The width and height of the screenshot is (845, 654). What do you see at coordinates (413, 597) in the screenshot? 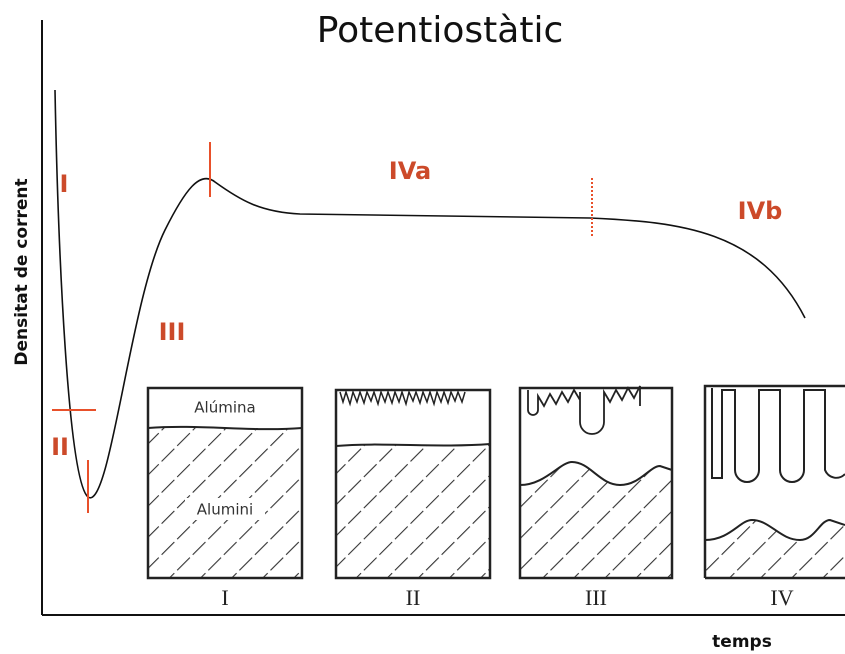
I see `panel-label: II` at bounding box center [413, 597].